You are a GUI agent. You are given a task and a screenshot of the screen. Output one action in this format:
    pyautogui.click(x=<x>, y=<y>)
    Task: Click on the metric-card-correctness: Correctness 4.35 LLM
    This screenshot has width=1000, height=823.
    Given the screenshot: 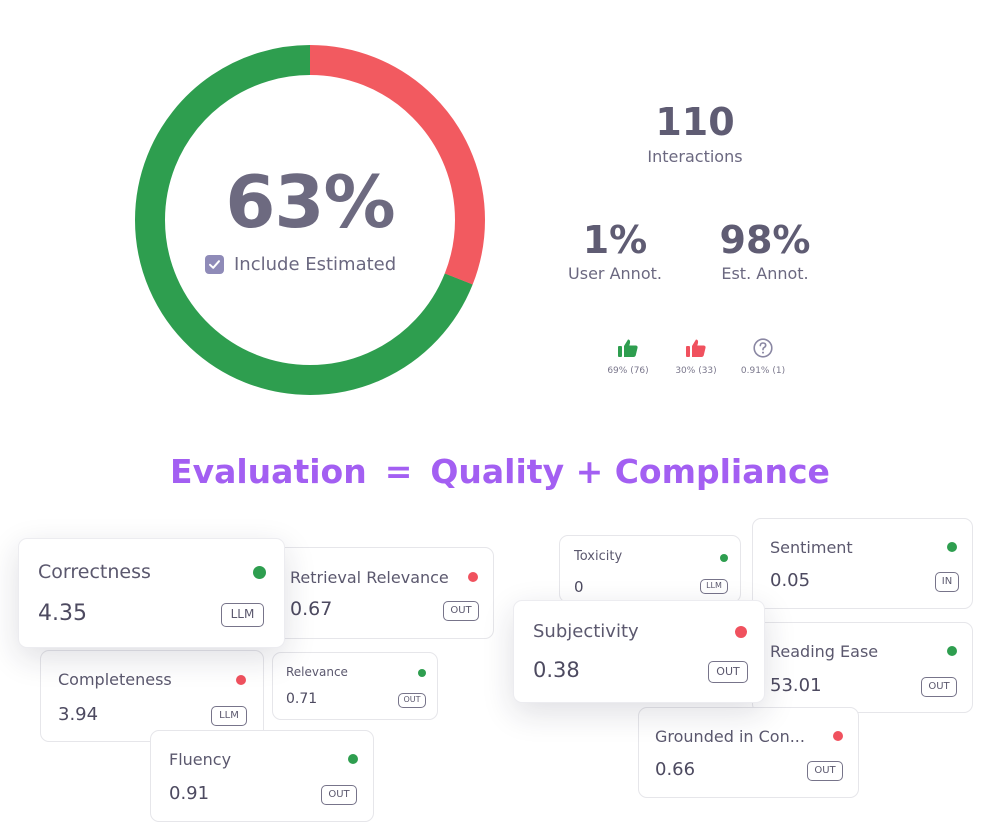 What is the action you would take?
    pyautogui.click(x=151, y=593)
    